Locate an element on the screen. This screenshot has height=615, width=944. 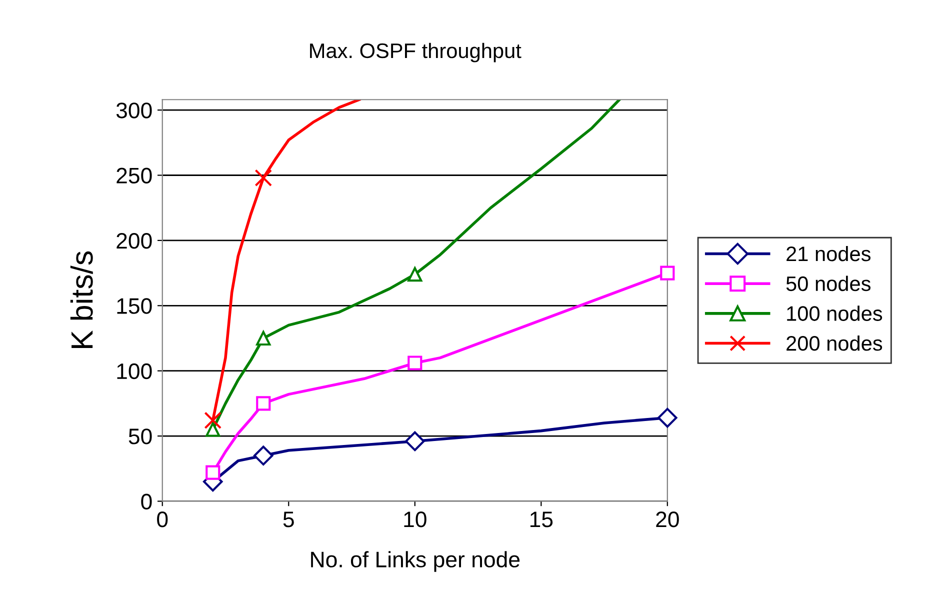
y-tick-label: 0 is located at coordinates (146, 502).